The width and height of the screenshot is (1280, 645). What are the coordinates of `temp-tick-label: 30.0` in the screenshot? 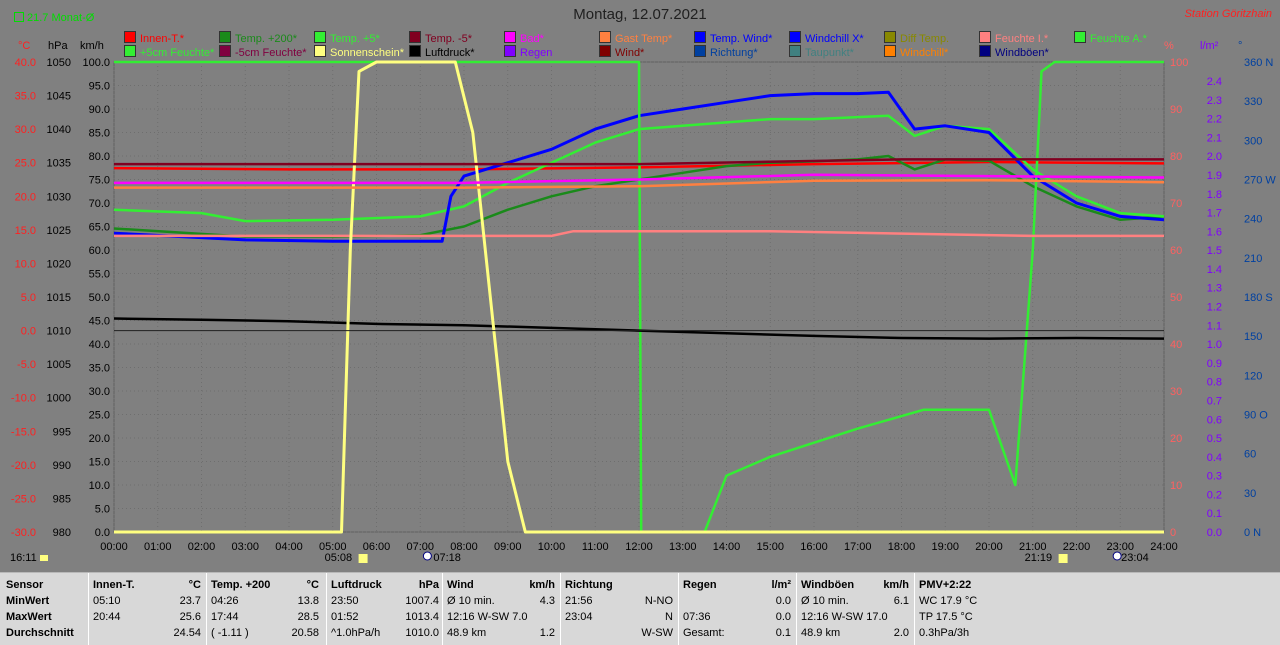 It's located at (25, 130).